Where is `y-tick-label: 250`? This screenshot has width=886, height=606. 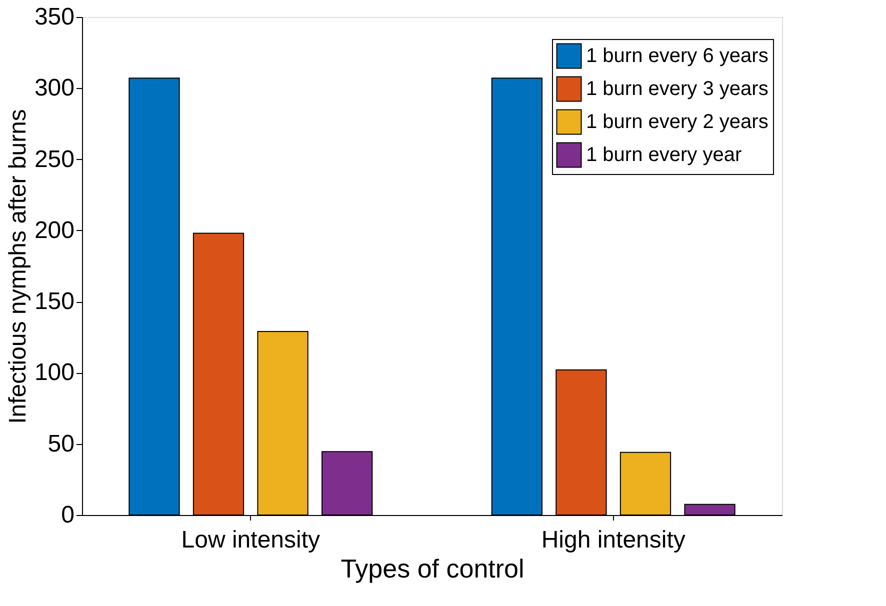
y-tick-label: 250 is located at coordinates (54, 159).